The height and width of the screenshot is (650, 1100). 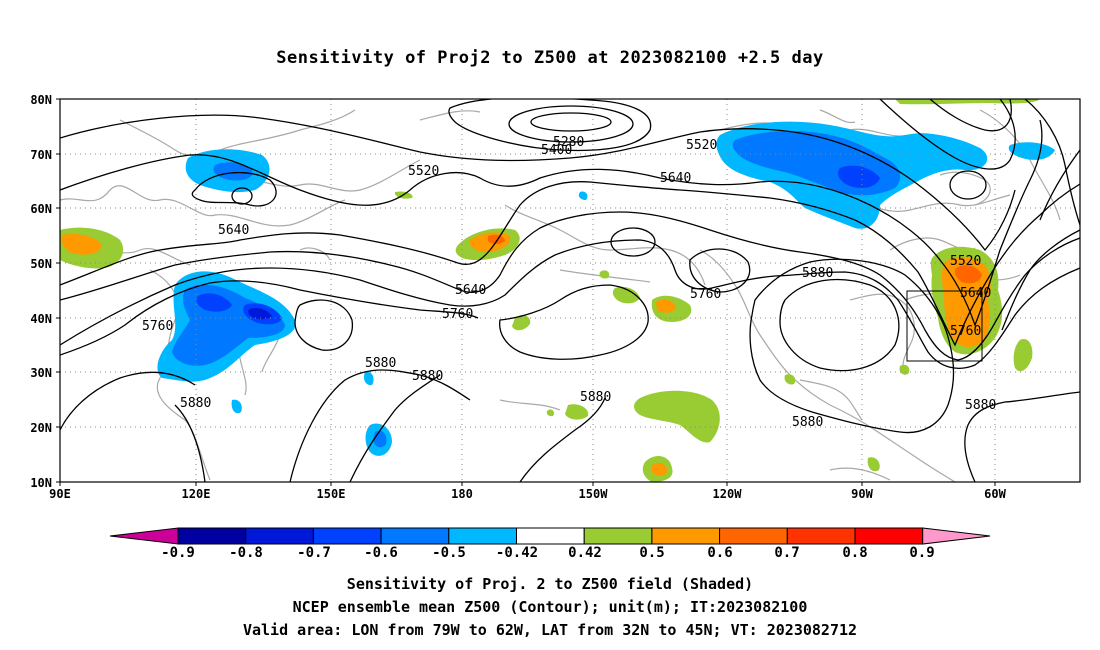 What do you see at coordinates (314, 553) in the screenshot?
I see `colorbar-label: -0.7` at bounding box center [314, 553].